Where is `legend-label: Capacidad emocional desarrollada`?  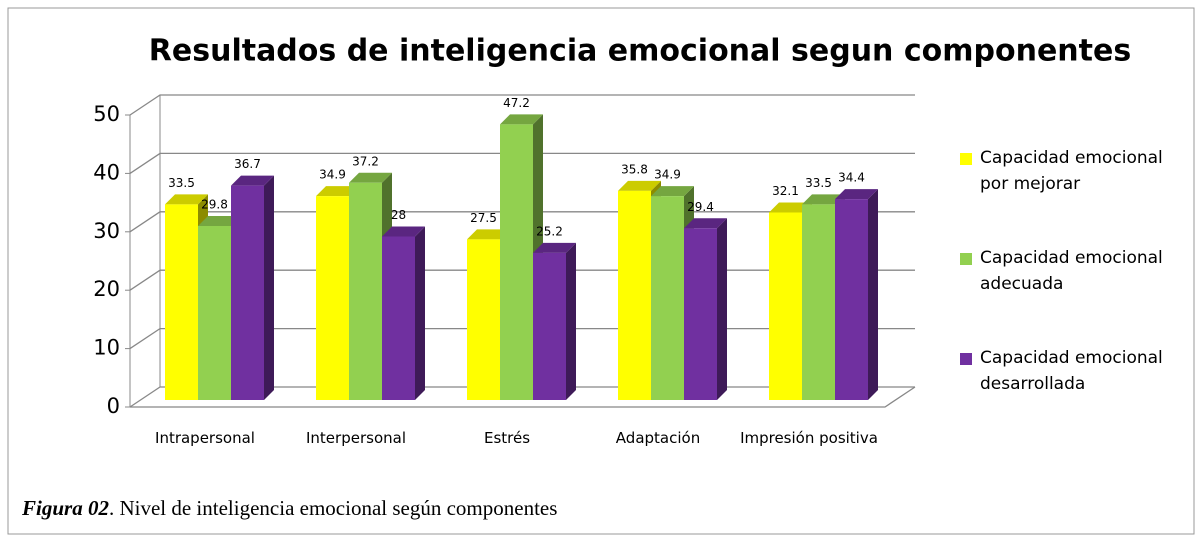 legend-label: Capacidad emocional desarrollada is located at coordinates (1071, 371).